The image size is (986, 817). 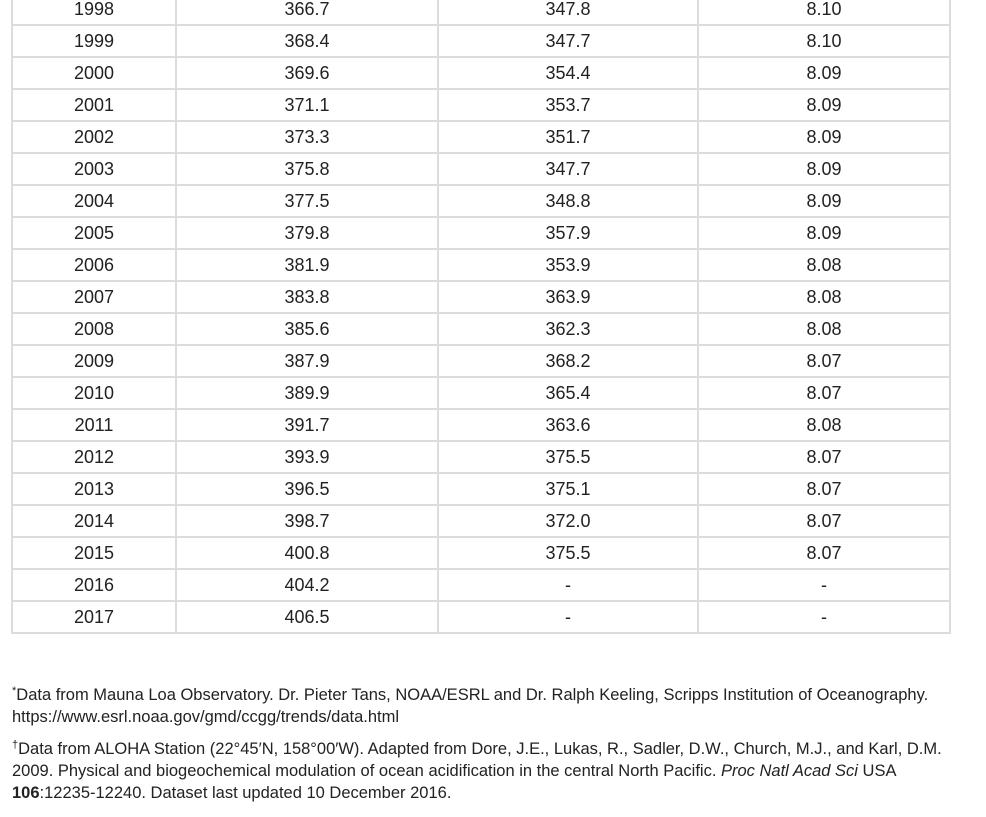 What do you see at coordinates (94, 41) in the screenshot?
I see `cell-year: 1999` at bounding box center [94, 41].